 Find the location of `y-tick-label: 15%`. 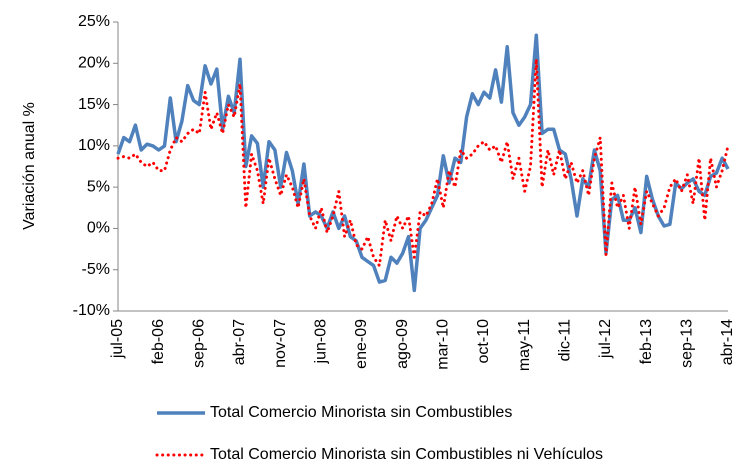

y-tick-label: 15% is located at coordinates (94, 104).